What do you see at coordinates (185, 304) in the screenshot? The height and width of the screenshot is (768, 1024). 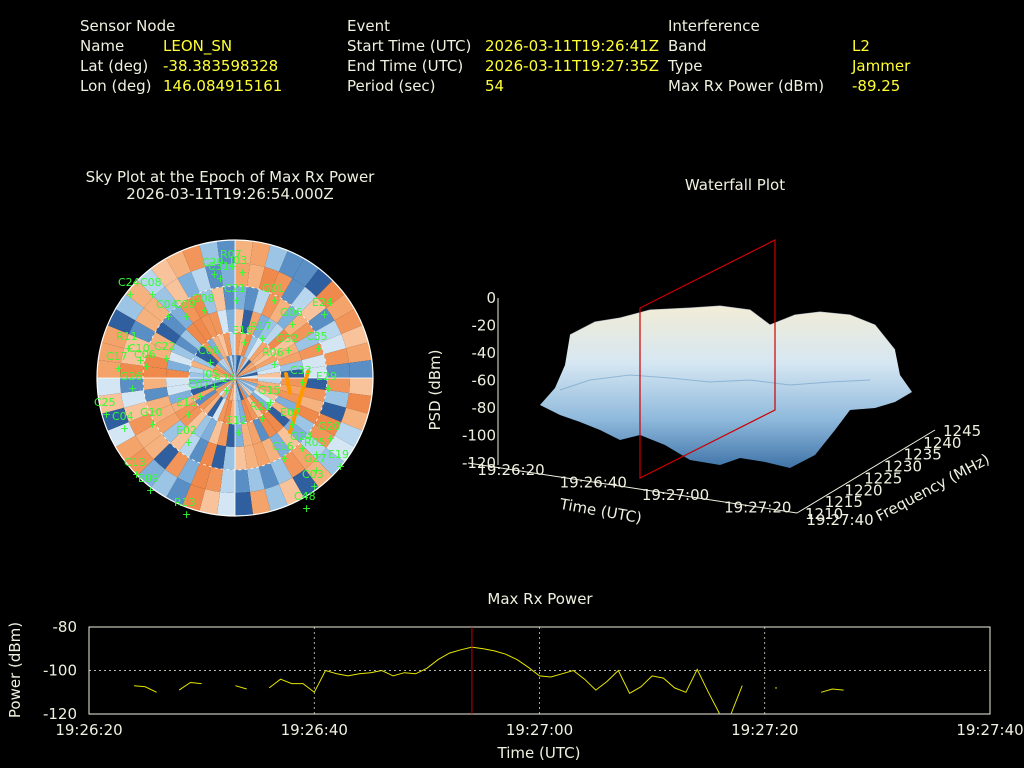 I see `satellite-label: C09` at bounding box center [185, 304].